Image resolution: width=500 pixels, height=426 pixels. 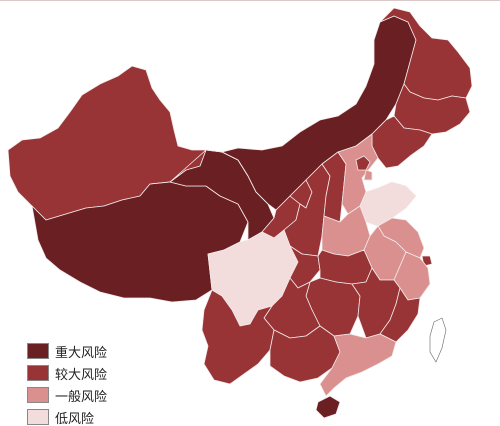 I want to click on region-guangdong, so click(x=358, y=365).